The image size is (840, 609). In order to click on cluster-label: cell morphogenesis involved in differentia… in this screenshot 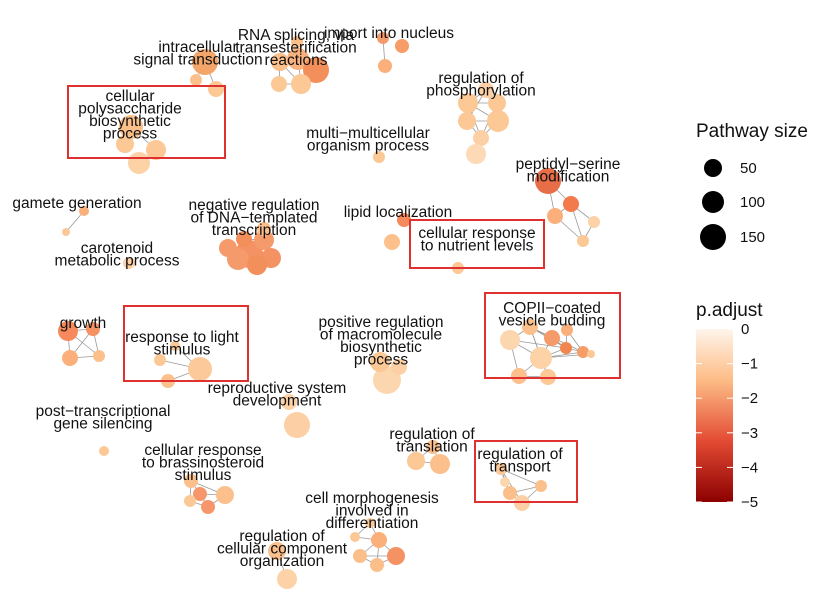, I will do `click(372, 511)`.